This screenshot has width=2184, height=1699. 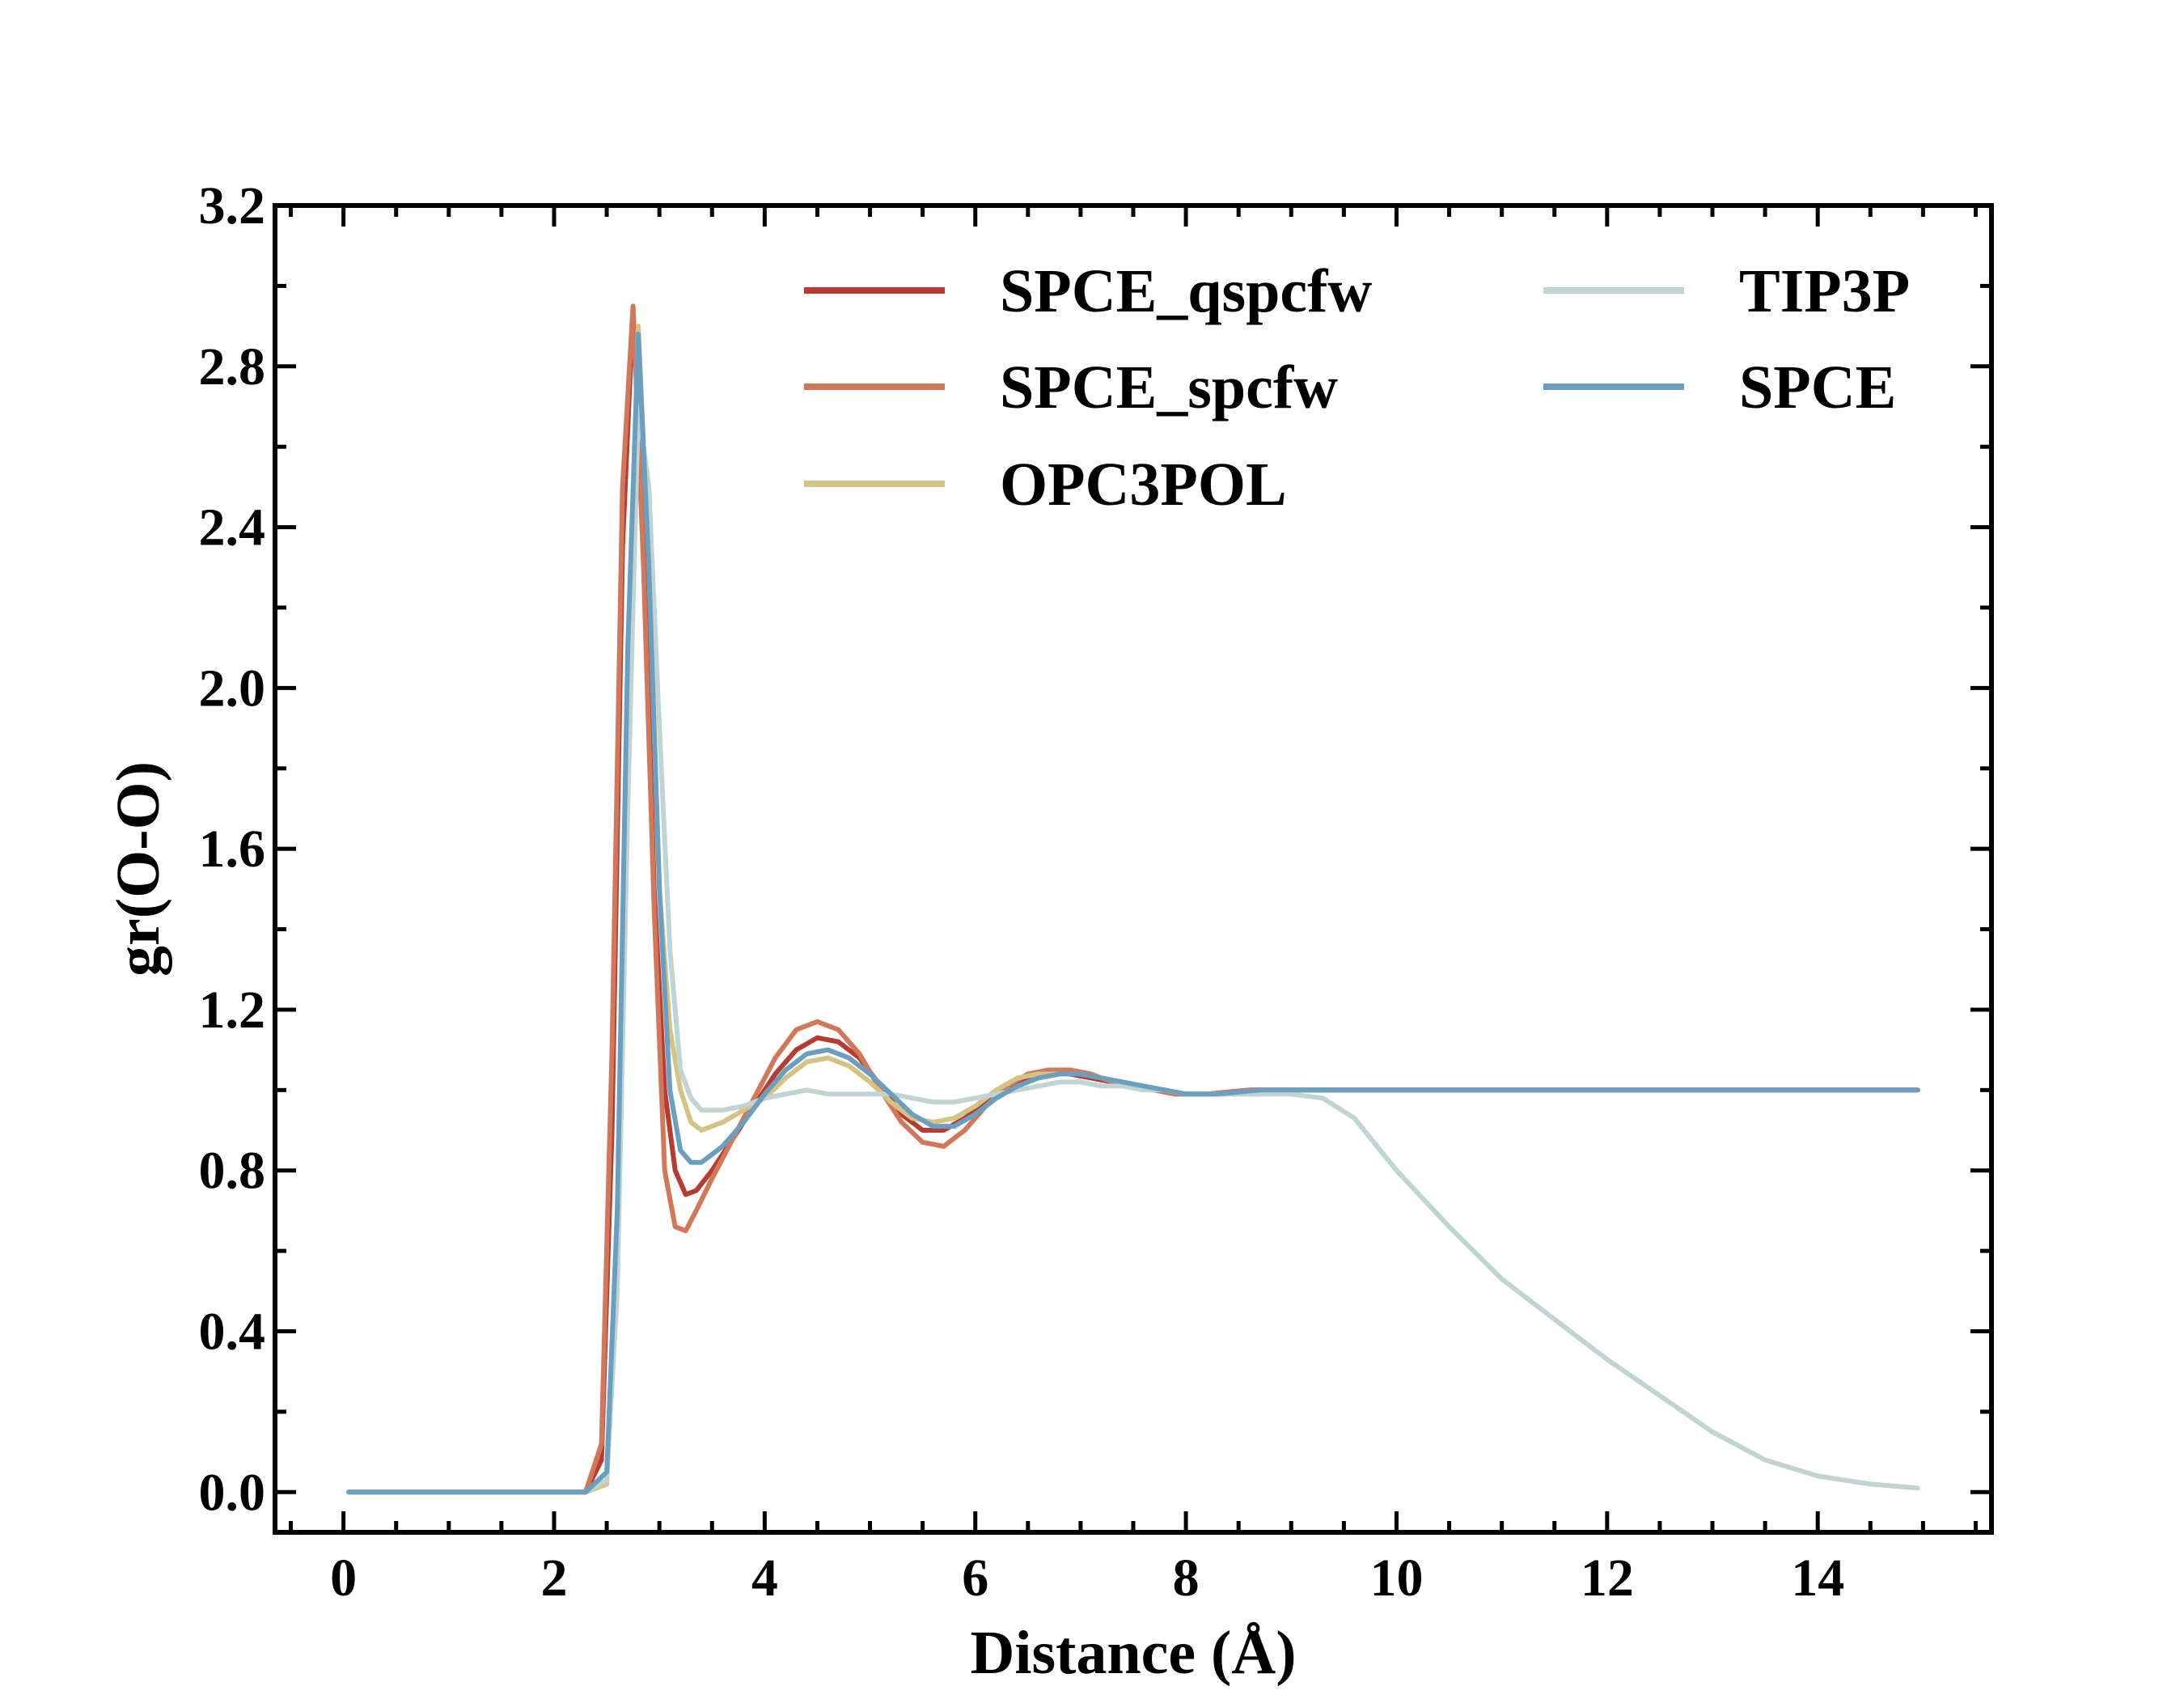 What do you see at coordinates (233, 1492) in the screenshot?
I see `y-tick-label: 0.0` at bounding box center [233, 1492].